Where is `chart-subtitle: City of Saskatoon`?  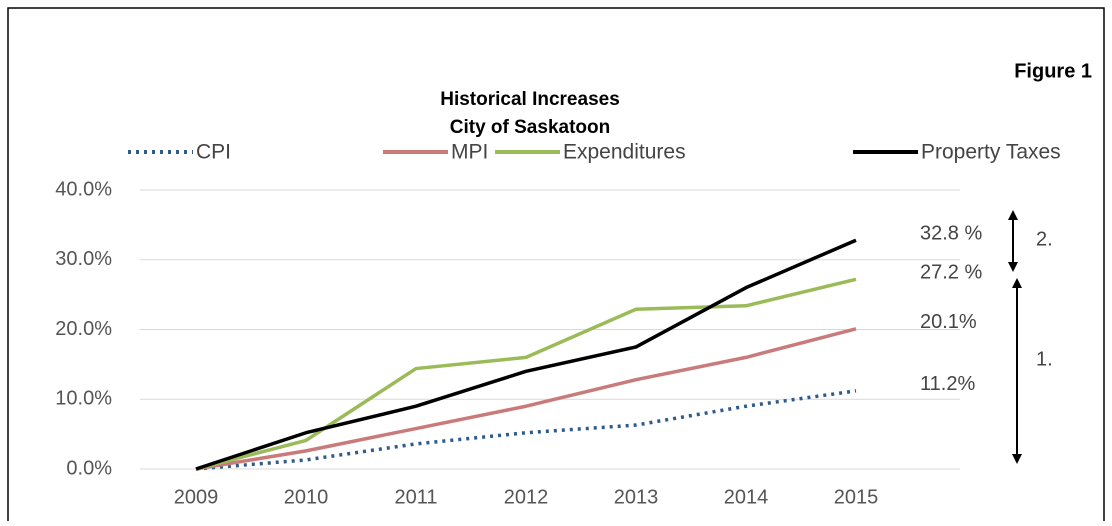
chart-subtitle: City of Saskatoon is located at coordinates (530, 127).